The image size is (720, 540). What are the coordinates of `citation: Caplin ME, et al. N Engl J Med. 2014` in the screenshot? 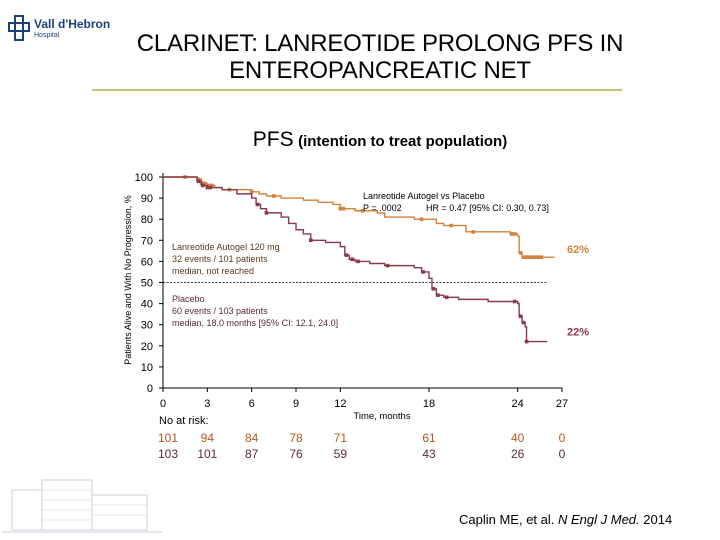 It's located at (565, 519).